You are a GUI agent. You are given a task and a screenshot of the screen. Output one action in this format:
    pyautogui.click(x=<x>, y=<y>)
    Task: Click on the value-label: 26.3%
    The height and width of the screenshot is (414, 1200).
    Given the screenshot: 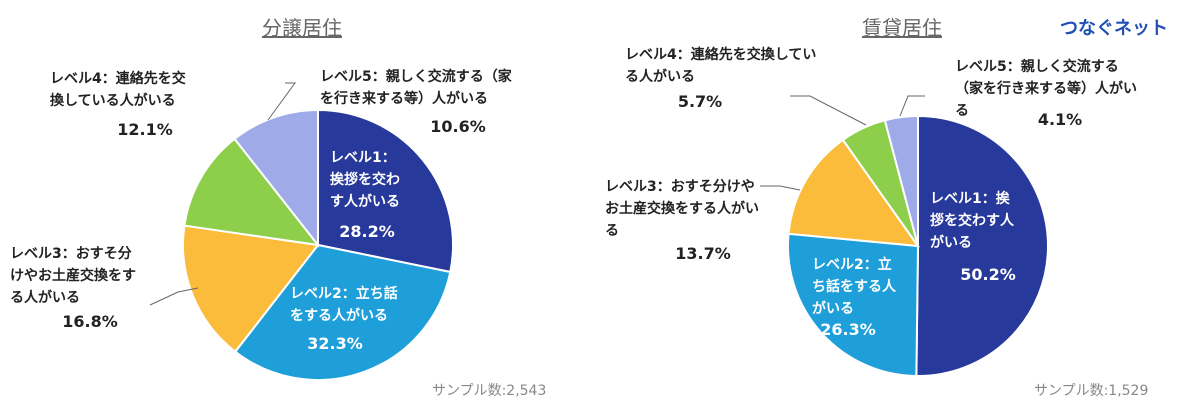 What is the action you would take?
    pyautogui.click(x=848, y=329)
    